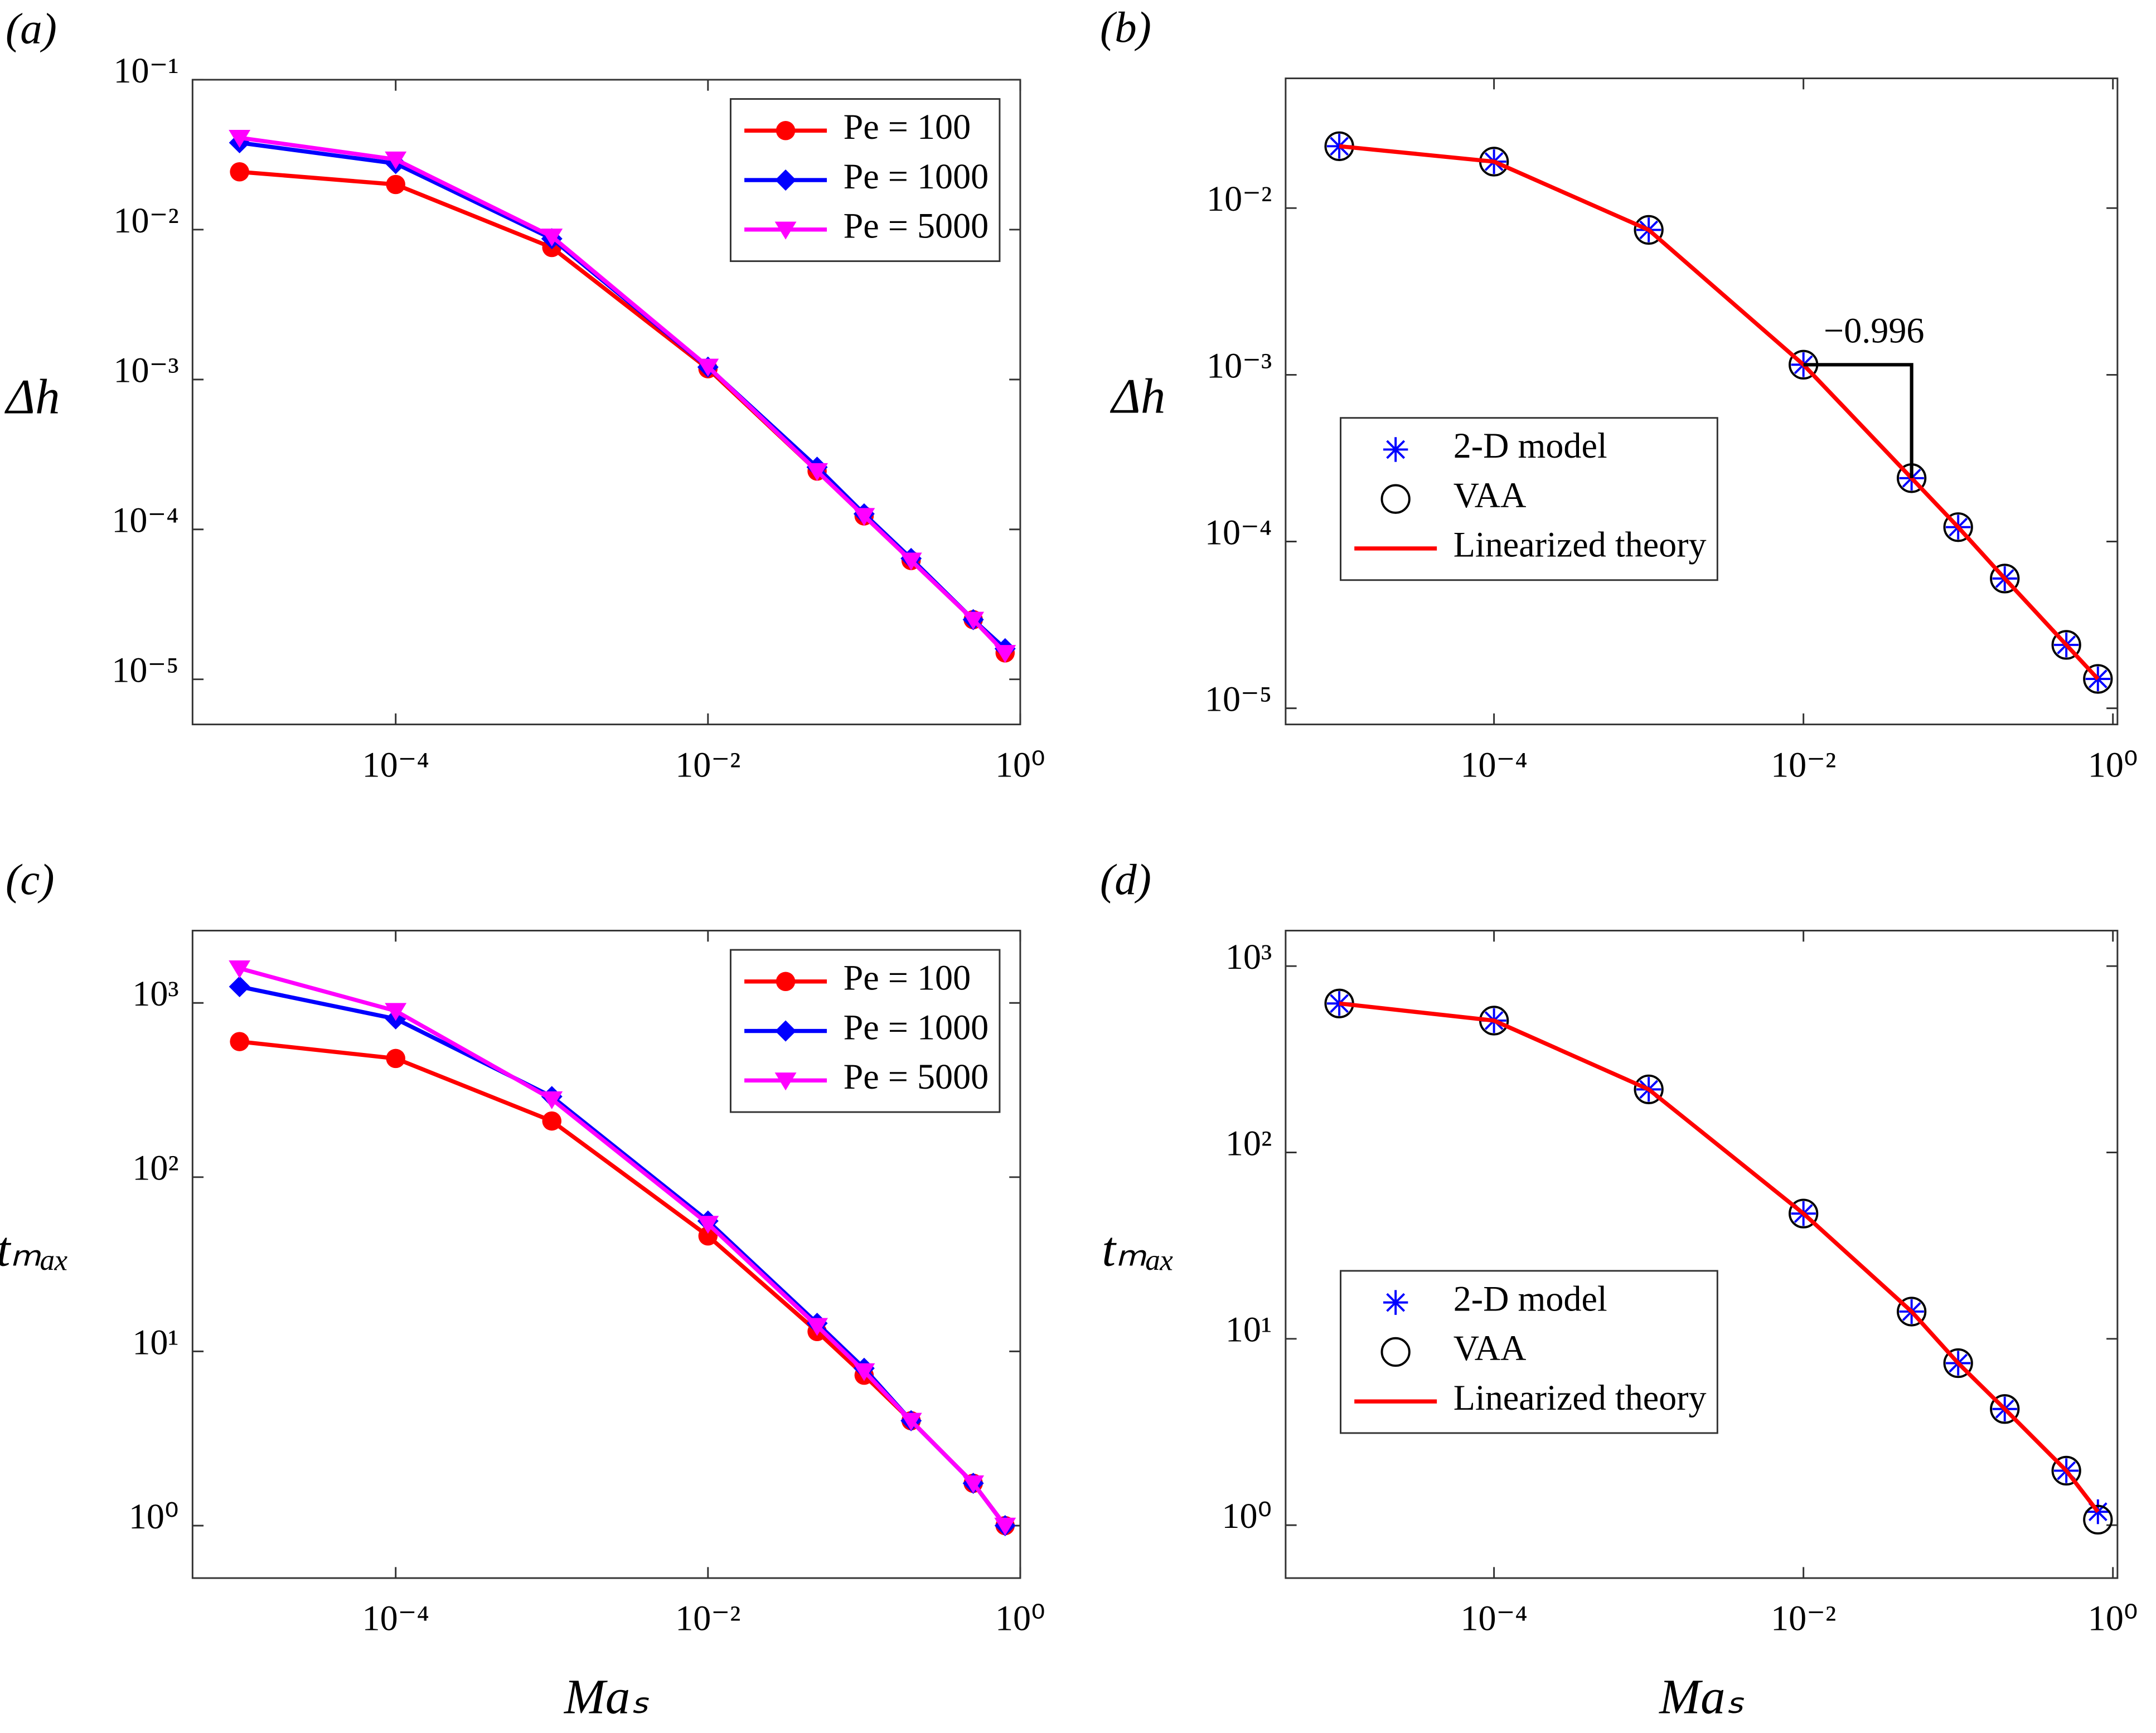 The image size is (2156, 1733). Describe the element at coordinates (155, 1342) in the screenshot. I see `y-tick-label: 10¹` at that location.